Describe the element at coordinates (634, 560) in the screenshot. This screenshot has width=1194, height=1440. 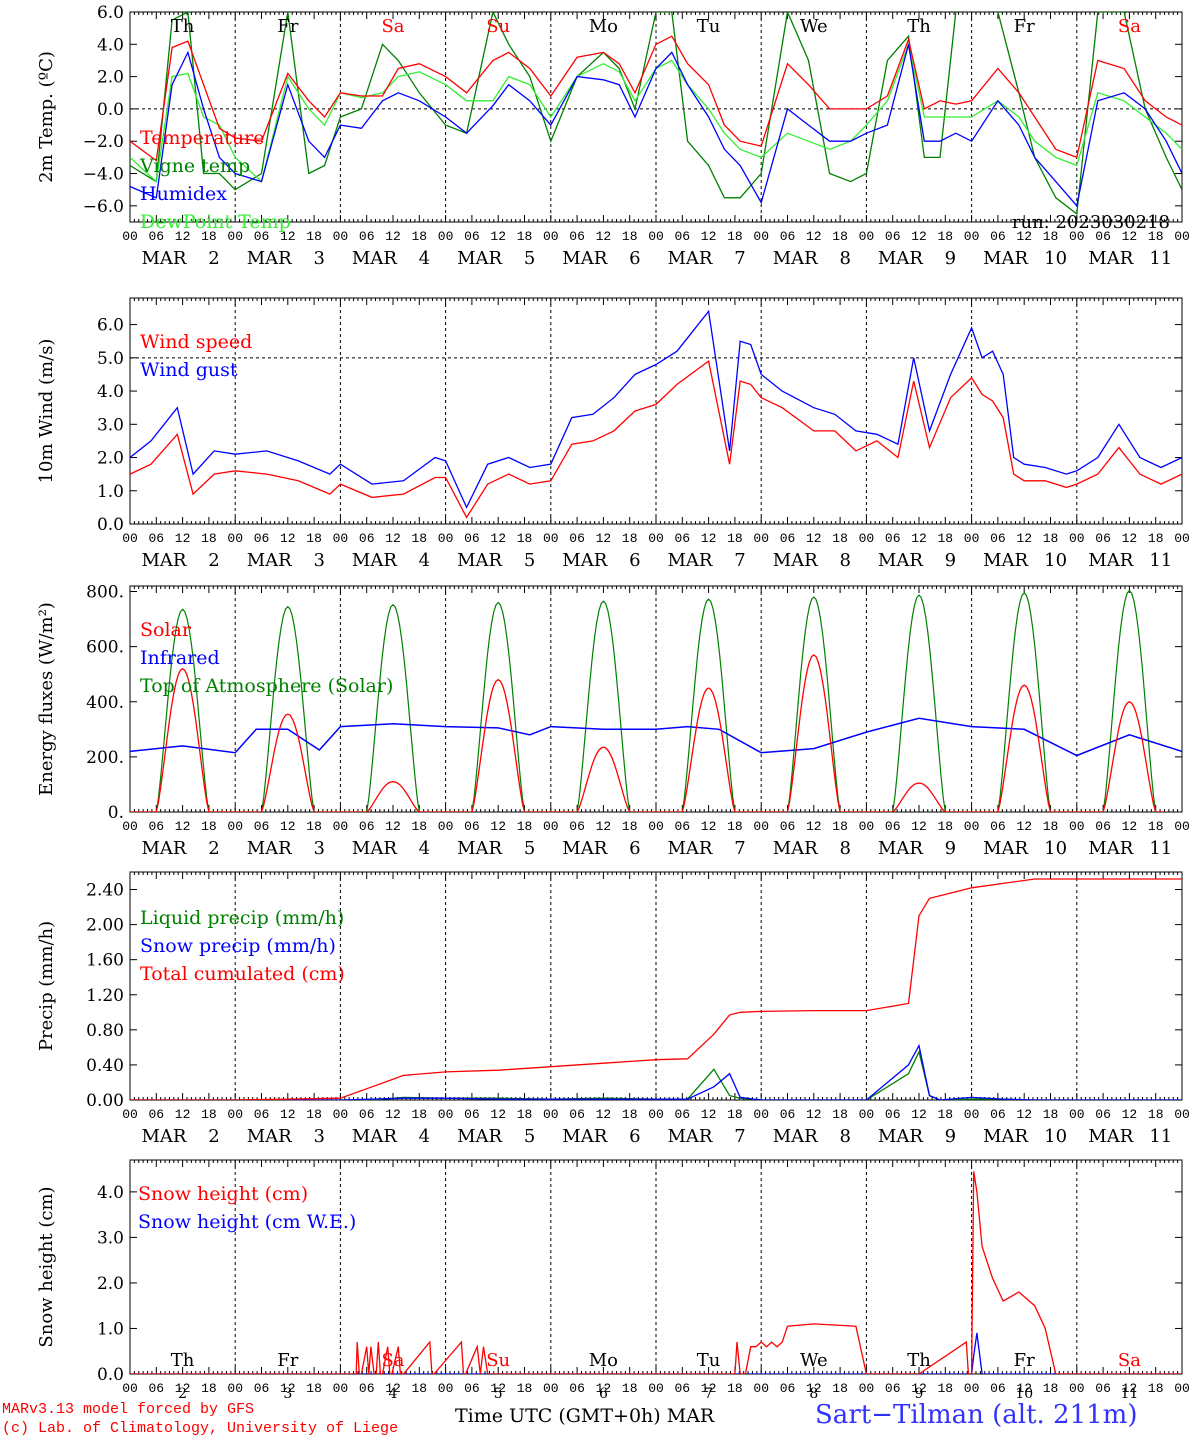
I see `day-date-label: 6` at that location.